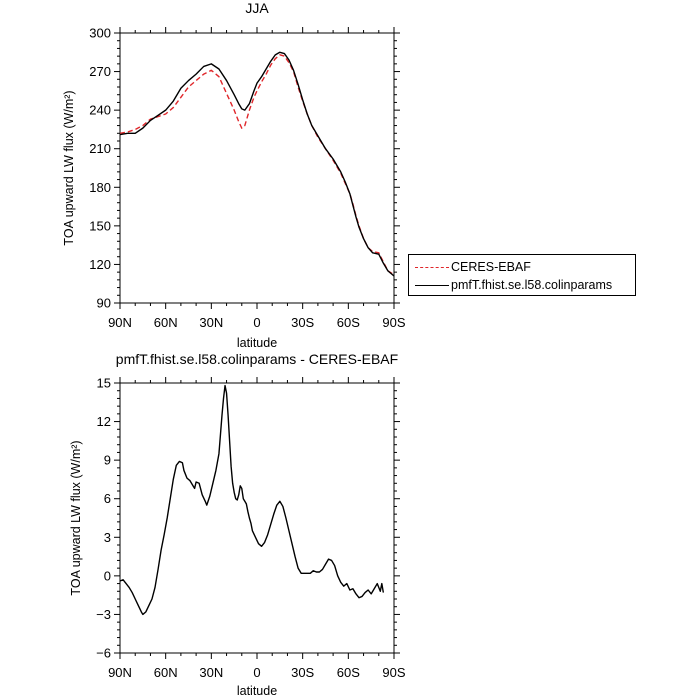  Describe the element at coordinates (256, 322) in the screenshot. I see `top-x-tick-label: 0` at that location.